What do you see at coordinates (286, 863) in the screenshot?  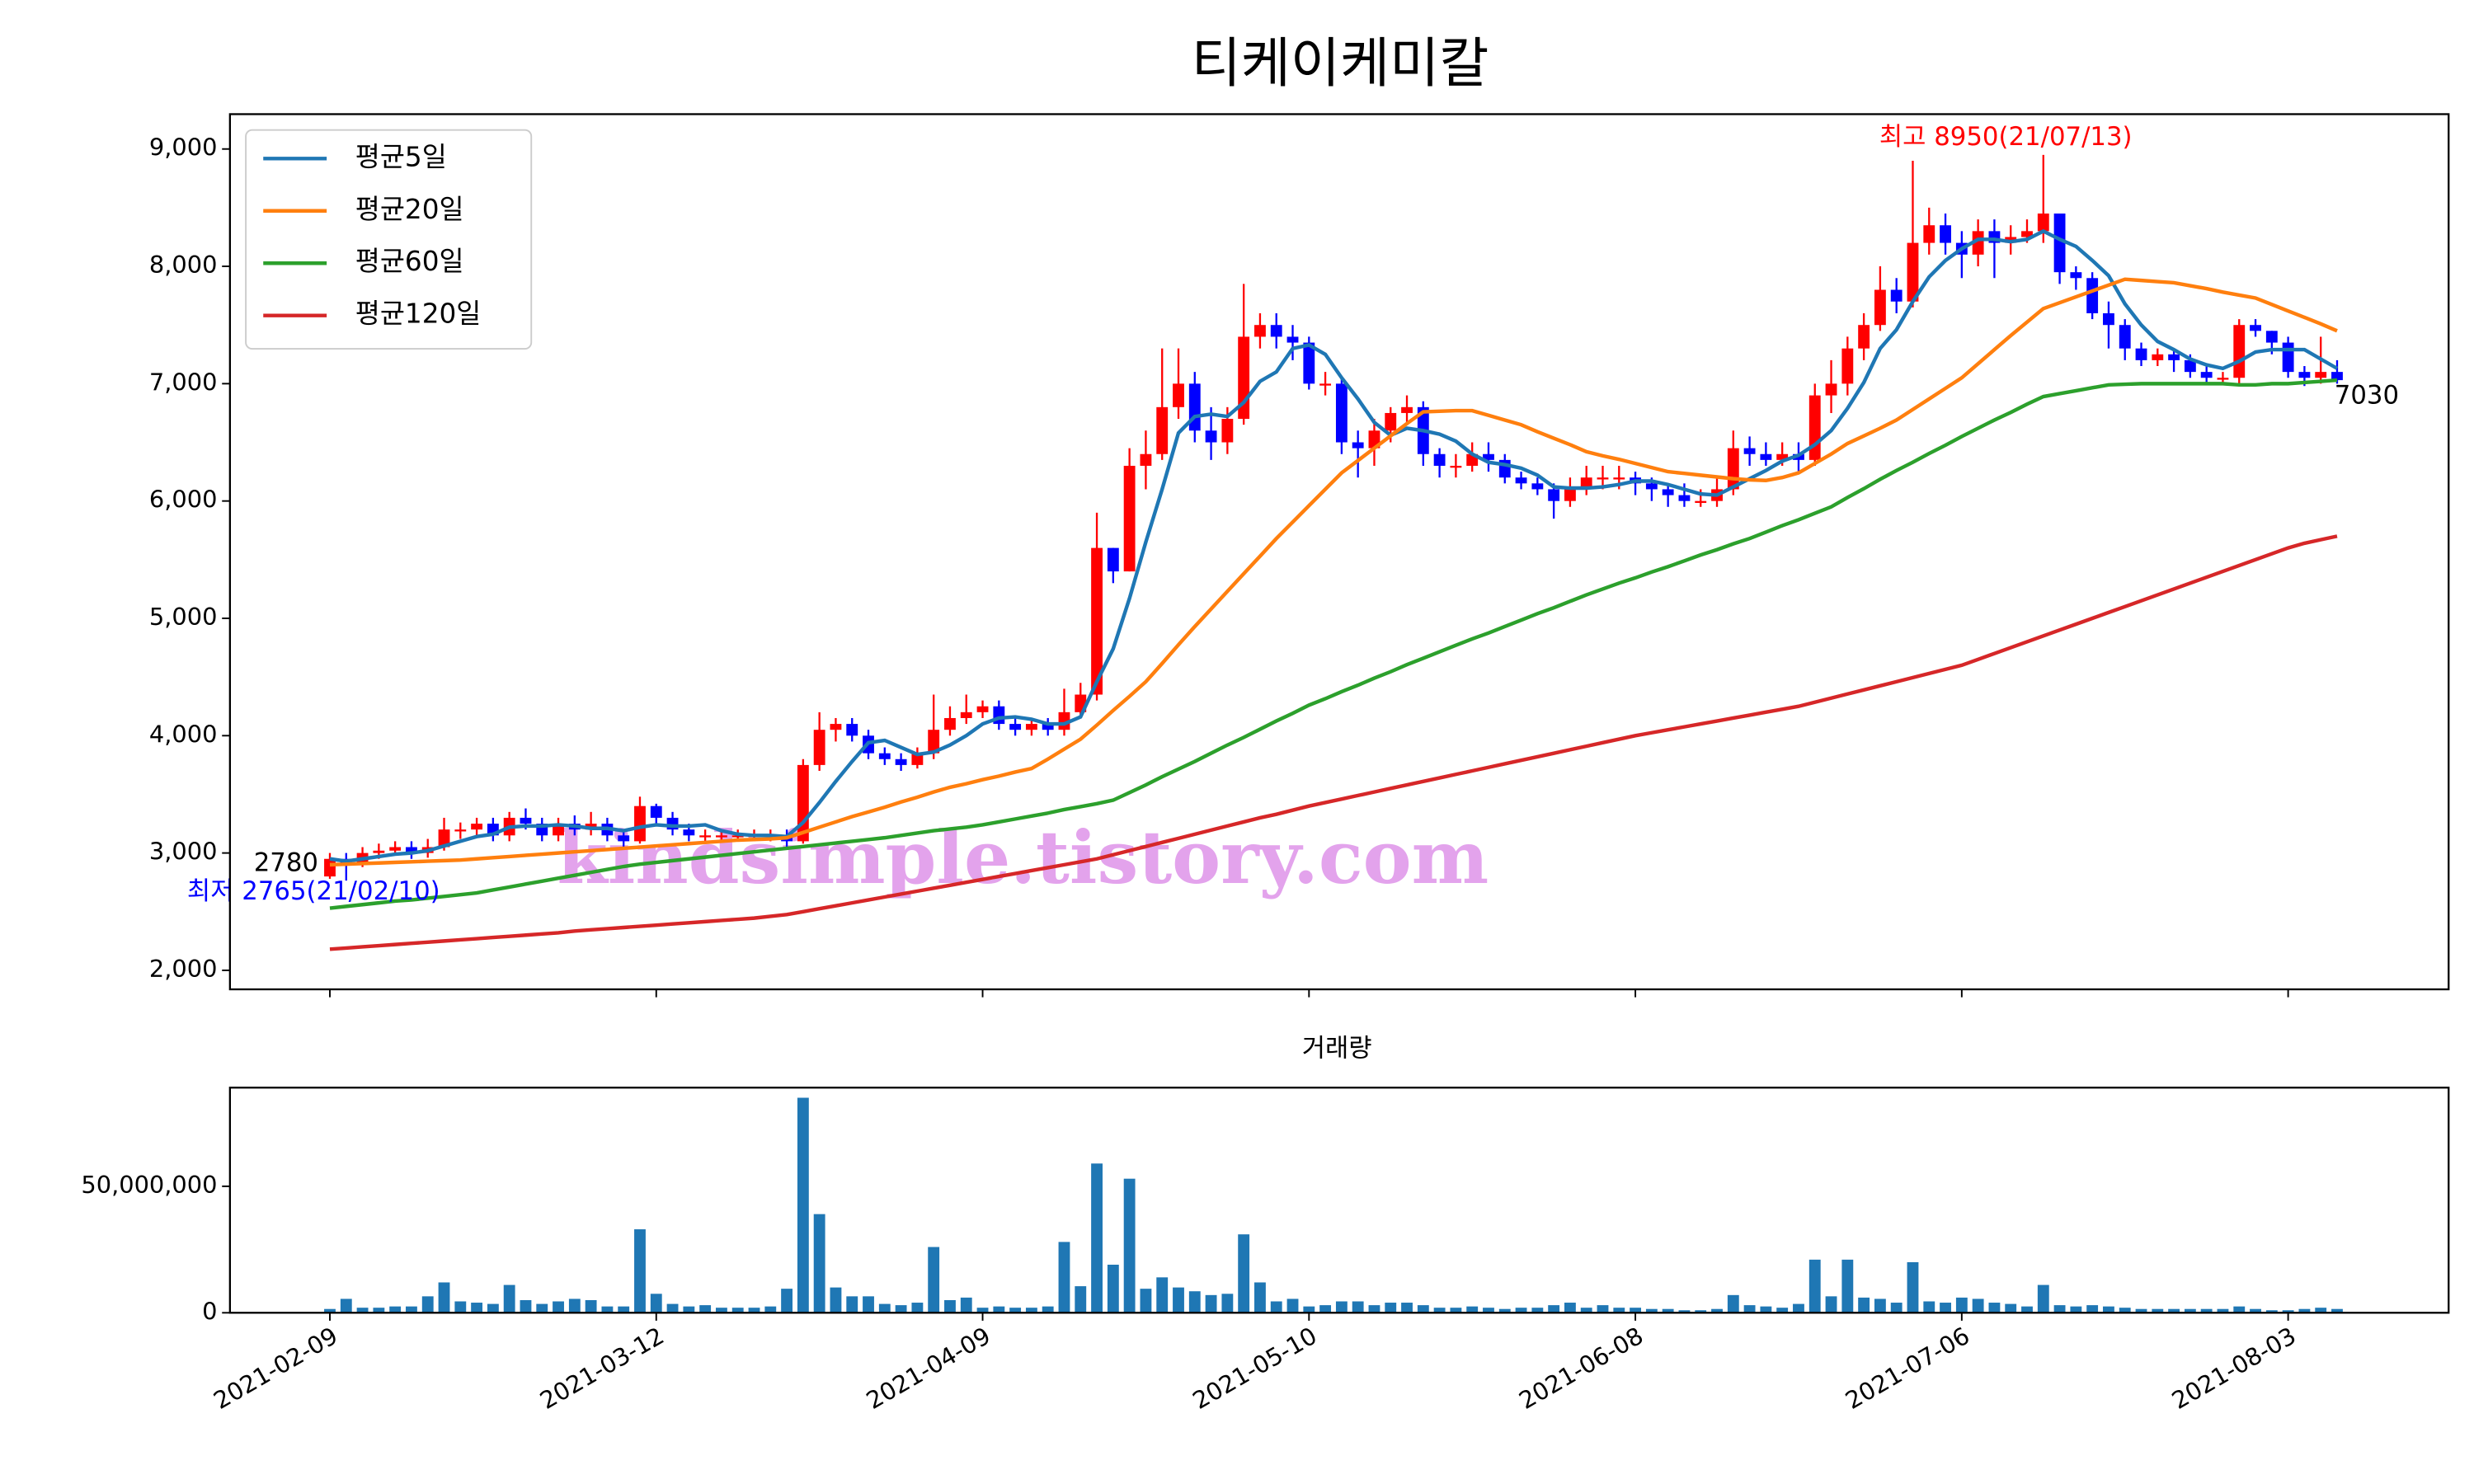 I see `annotation: 2780` at bounding box center [286, 863].